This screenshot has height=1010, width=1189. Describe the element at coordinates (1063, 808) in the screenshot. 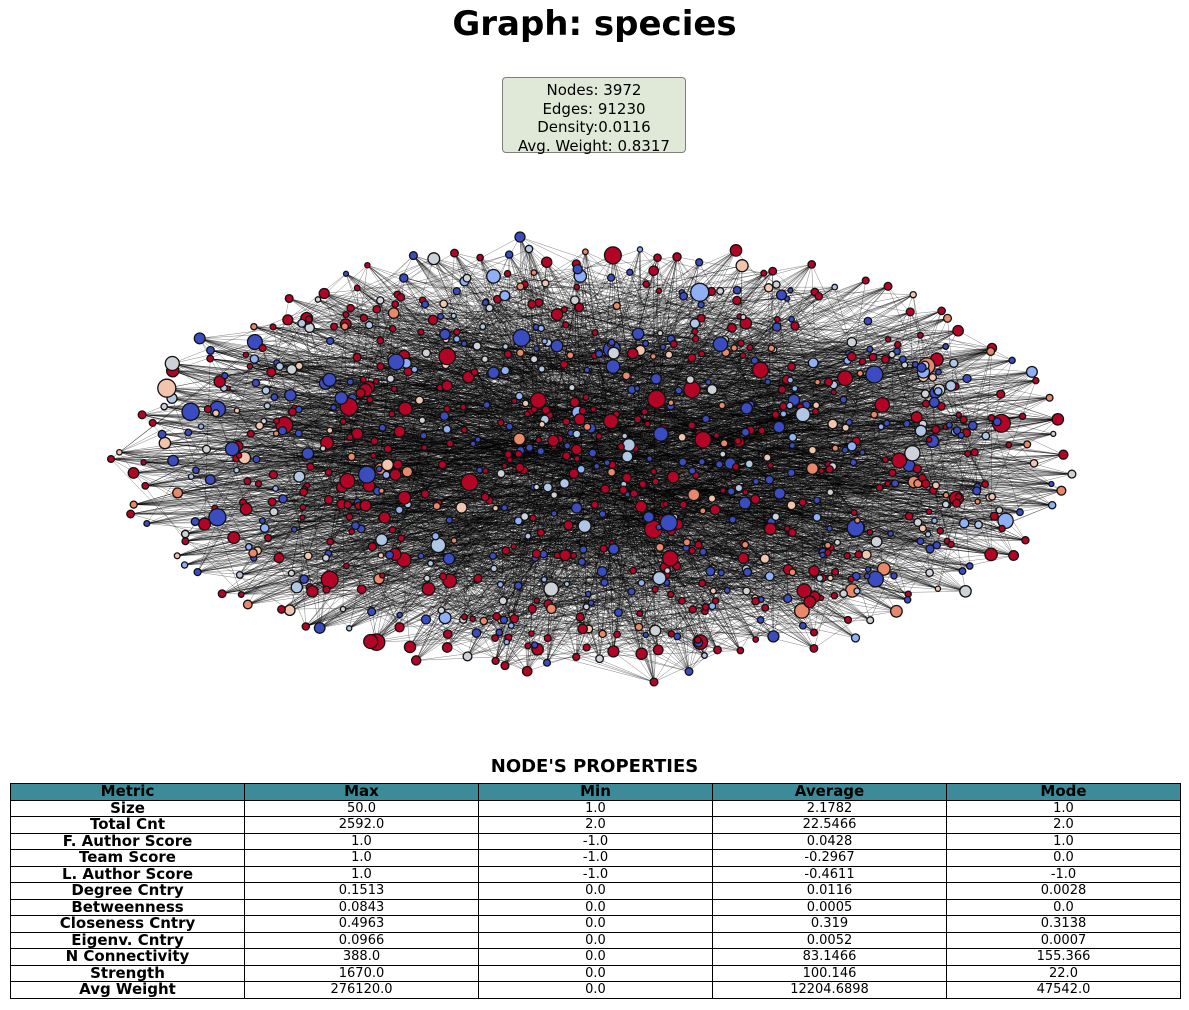

I see `value-cell: 1.0` at that location.